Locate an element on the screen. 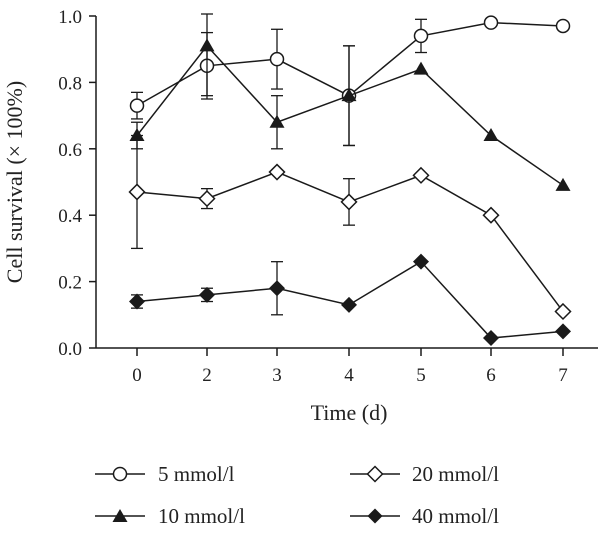 The image size is (600, 533). legend-marker-filled-triangle is located at coordinates (120, 515).